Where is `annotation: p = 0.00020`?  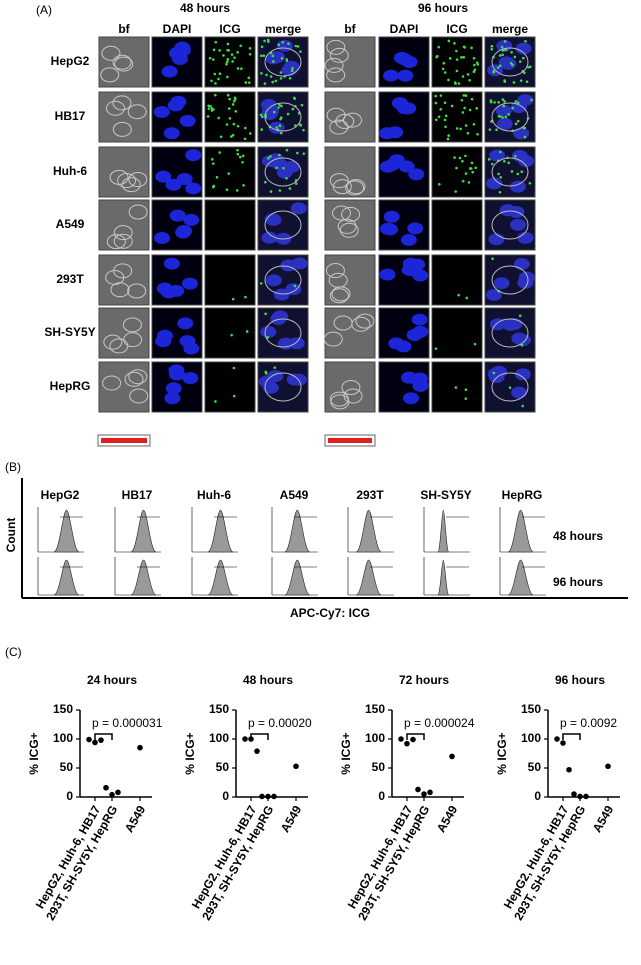
annotation: p = 0.00020 is located at coordinates (280, 723).